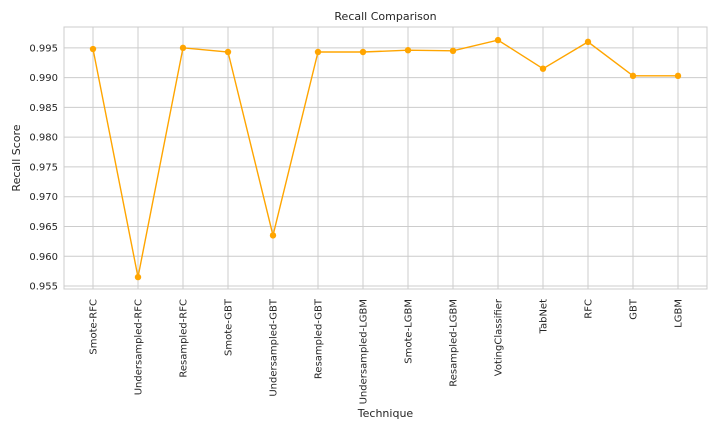  I want to click on chart-title: Recall Comparison, so click(385, 16).